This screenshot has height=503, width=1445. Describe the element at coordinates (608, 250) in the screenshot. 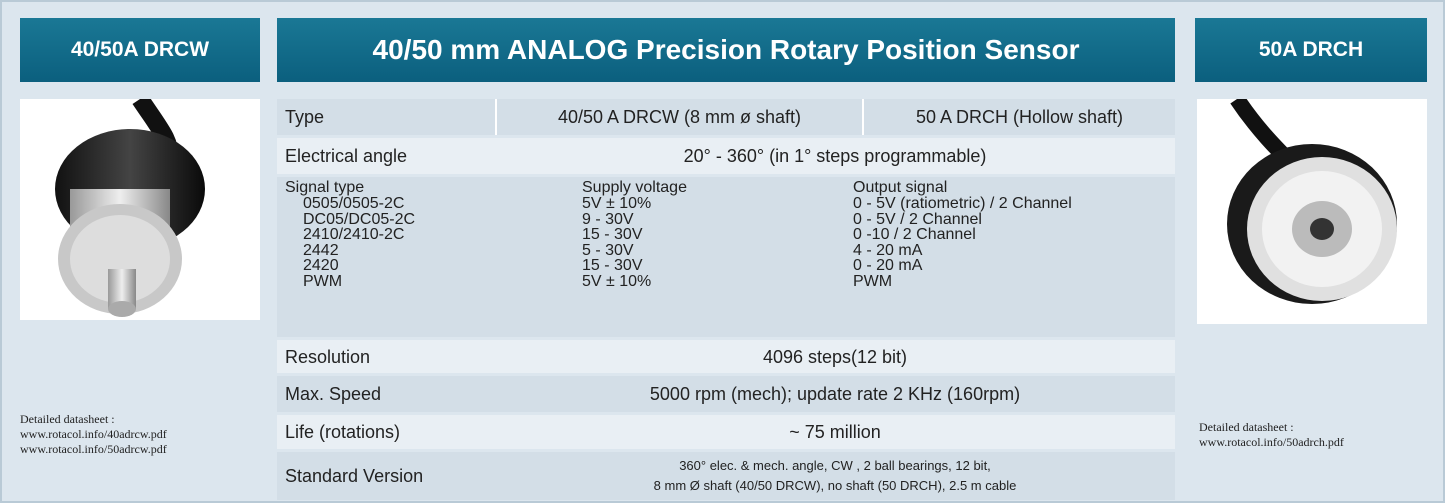

I see `signal-cell: 5 - 30V` at that location.